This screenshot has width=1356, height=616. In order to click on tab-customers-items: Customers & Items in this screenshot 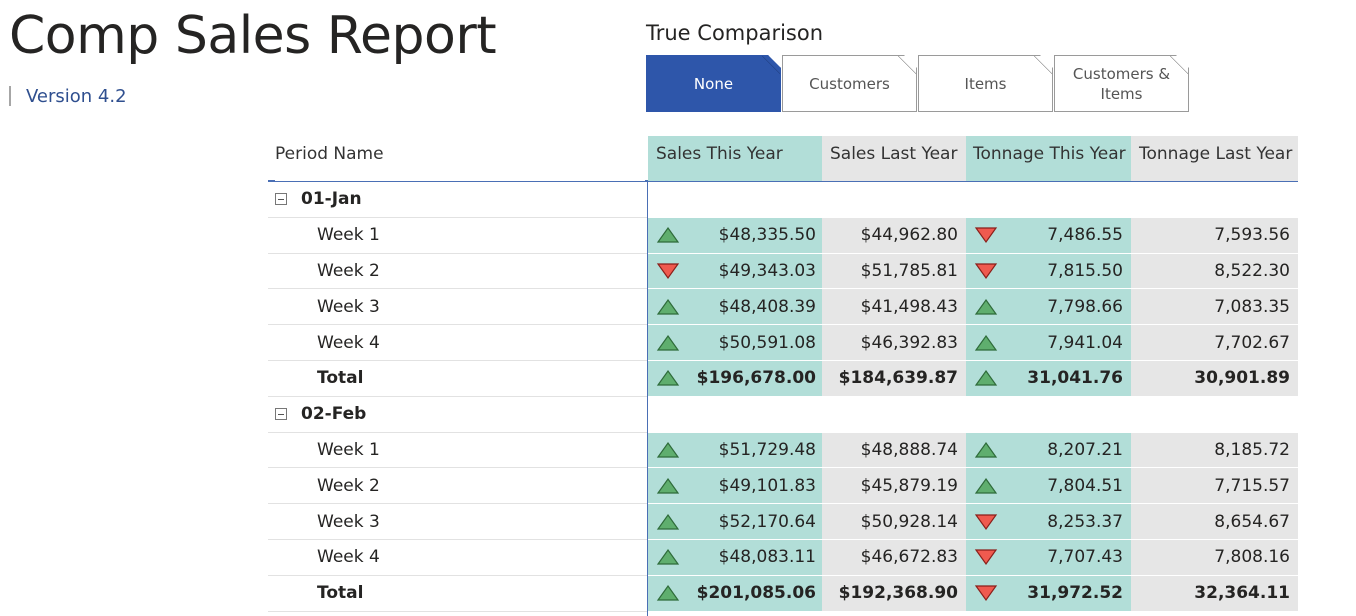, I will do `click(1121, 83)`.